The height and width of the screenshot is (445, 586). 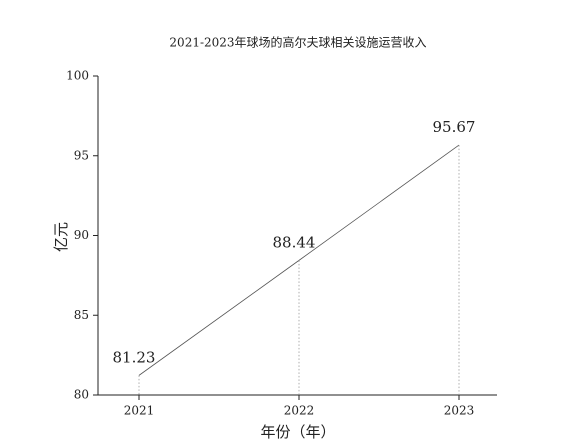 I want to click on y-tick-label: 80, so click(x=81, y=395).